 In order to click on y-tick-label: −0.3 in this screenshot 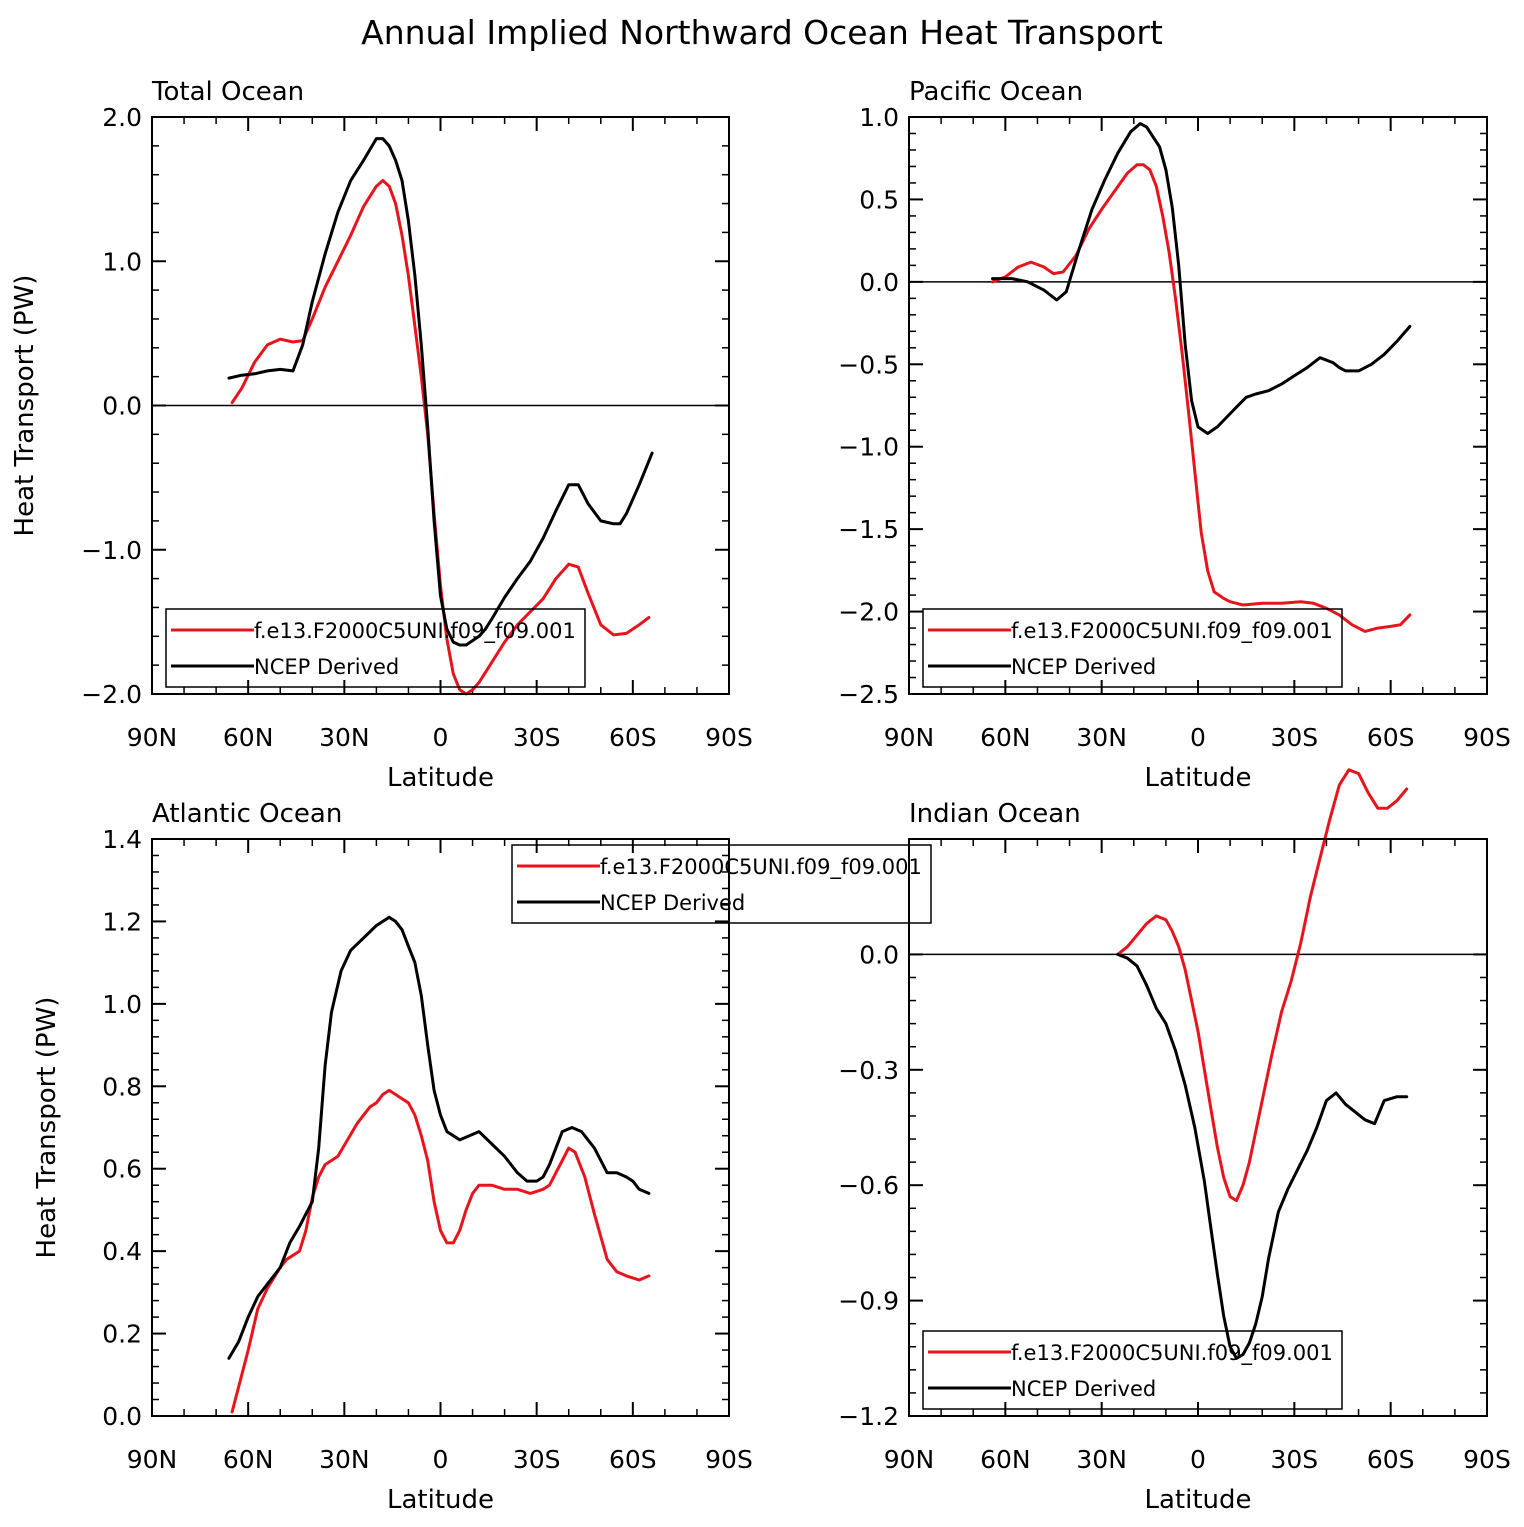, I will do `click(868, 1070)`.